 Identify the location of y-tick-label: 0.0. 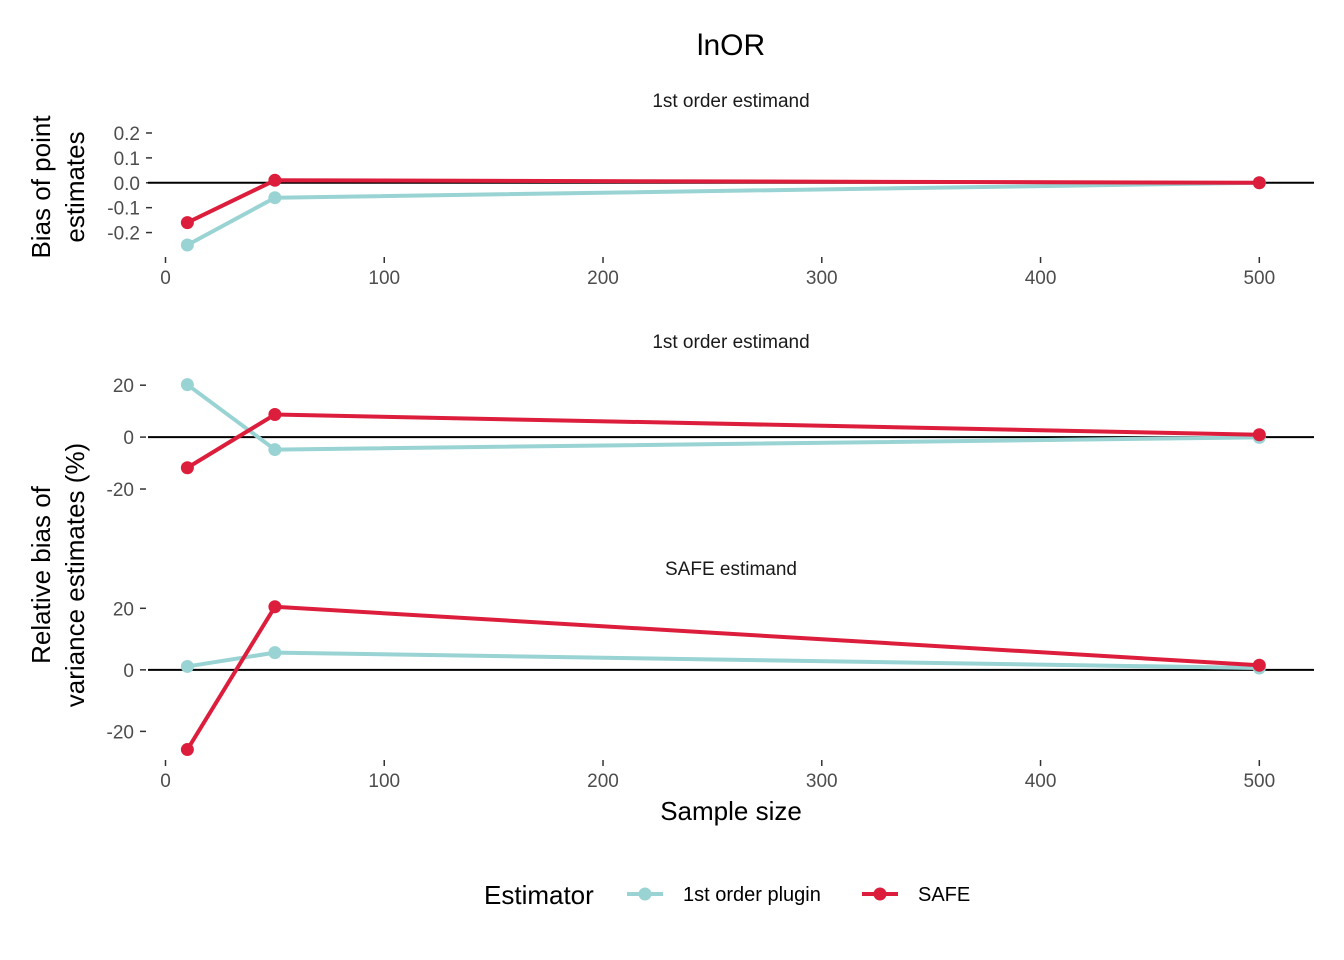
(127, 184).